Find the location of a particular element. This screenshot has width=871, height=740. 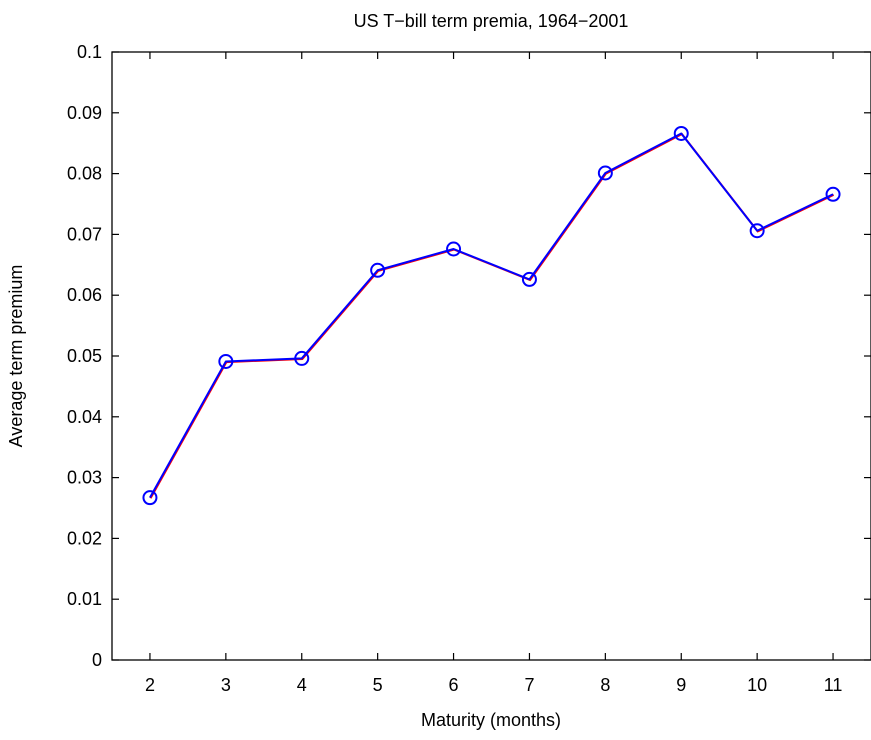

x-tick-label: 3 is located at coordinates (226, 685).